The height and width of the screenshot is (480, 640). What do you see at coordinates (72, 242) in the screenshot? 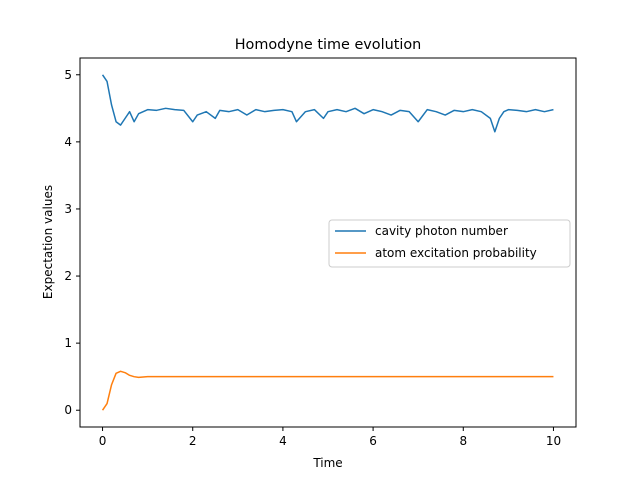
I see `y-axis-ticks: 0 1 2 3 4 5` at bounding box center [72, 242].